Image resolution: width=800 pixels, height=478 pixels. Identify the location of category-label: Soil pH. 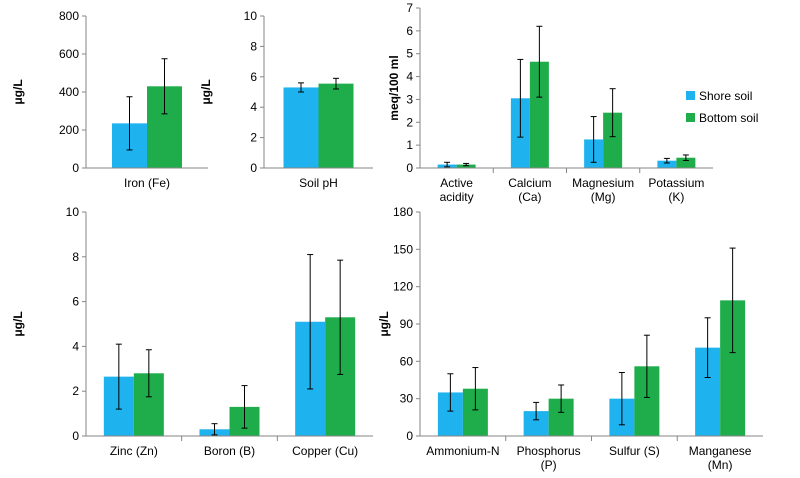
(318, 183).